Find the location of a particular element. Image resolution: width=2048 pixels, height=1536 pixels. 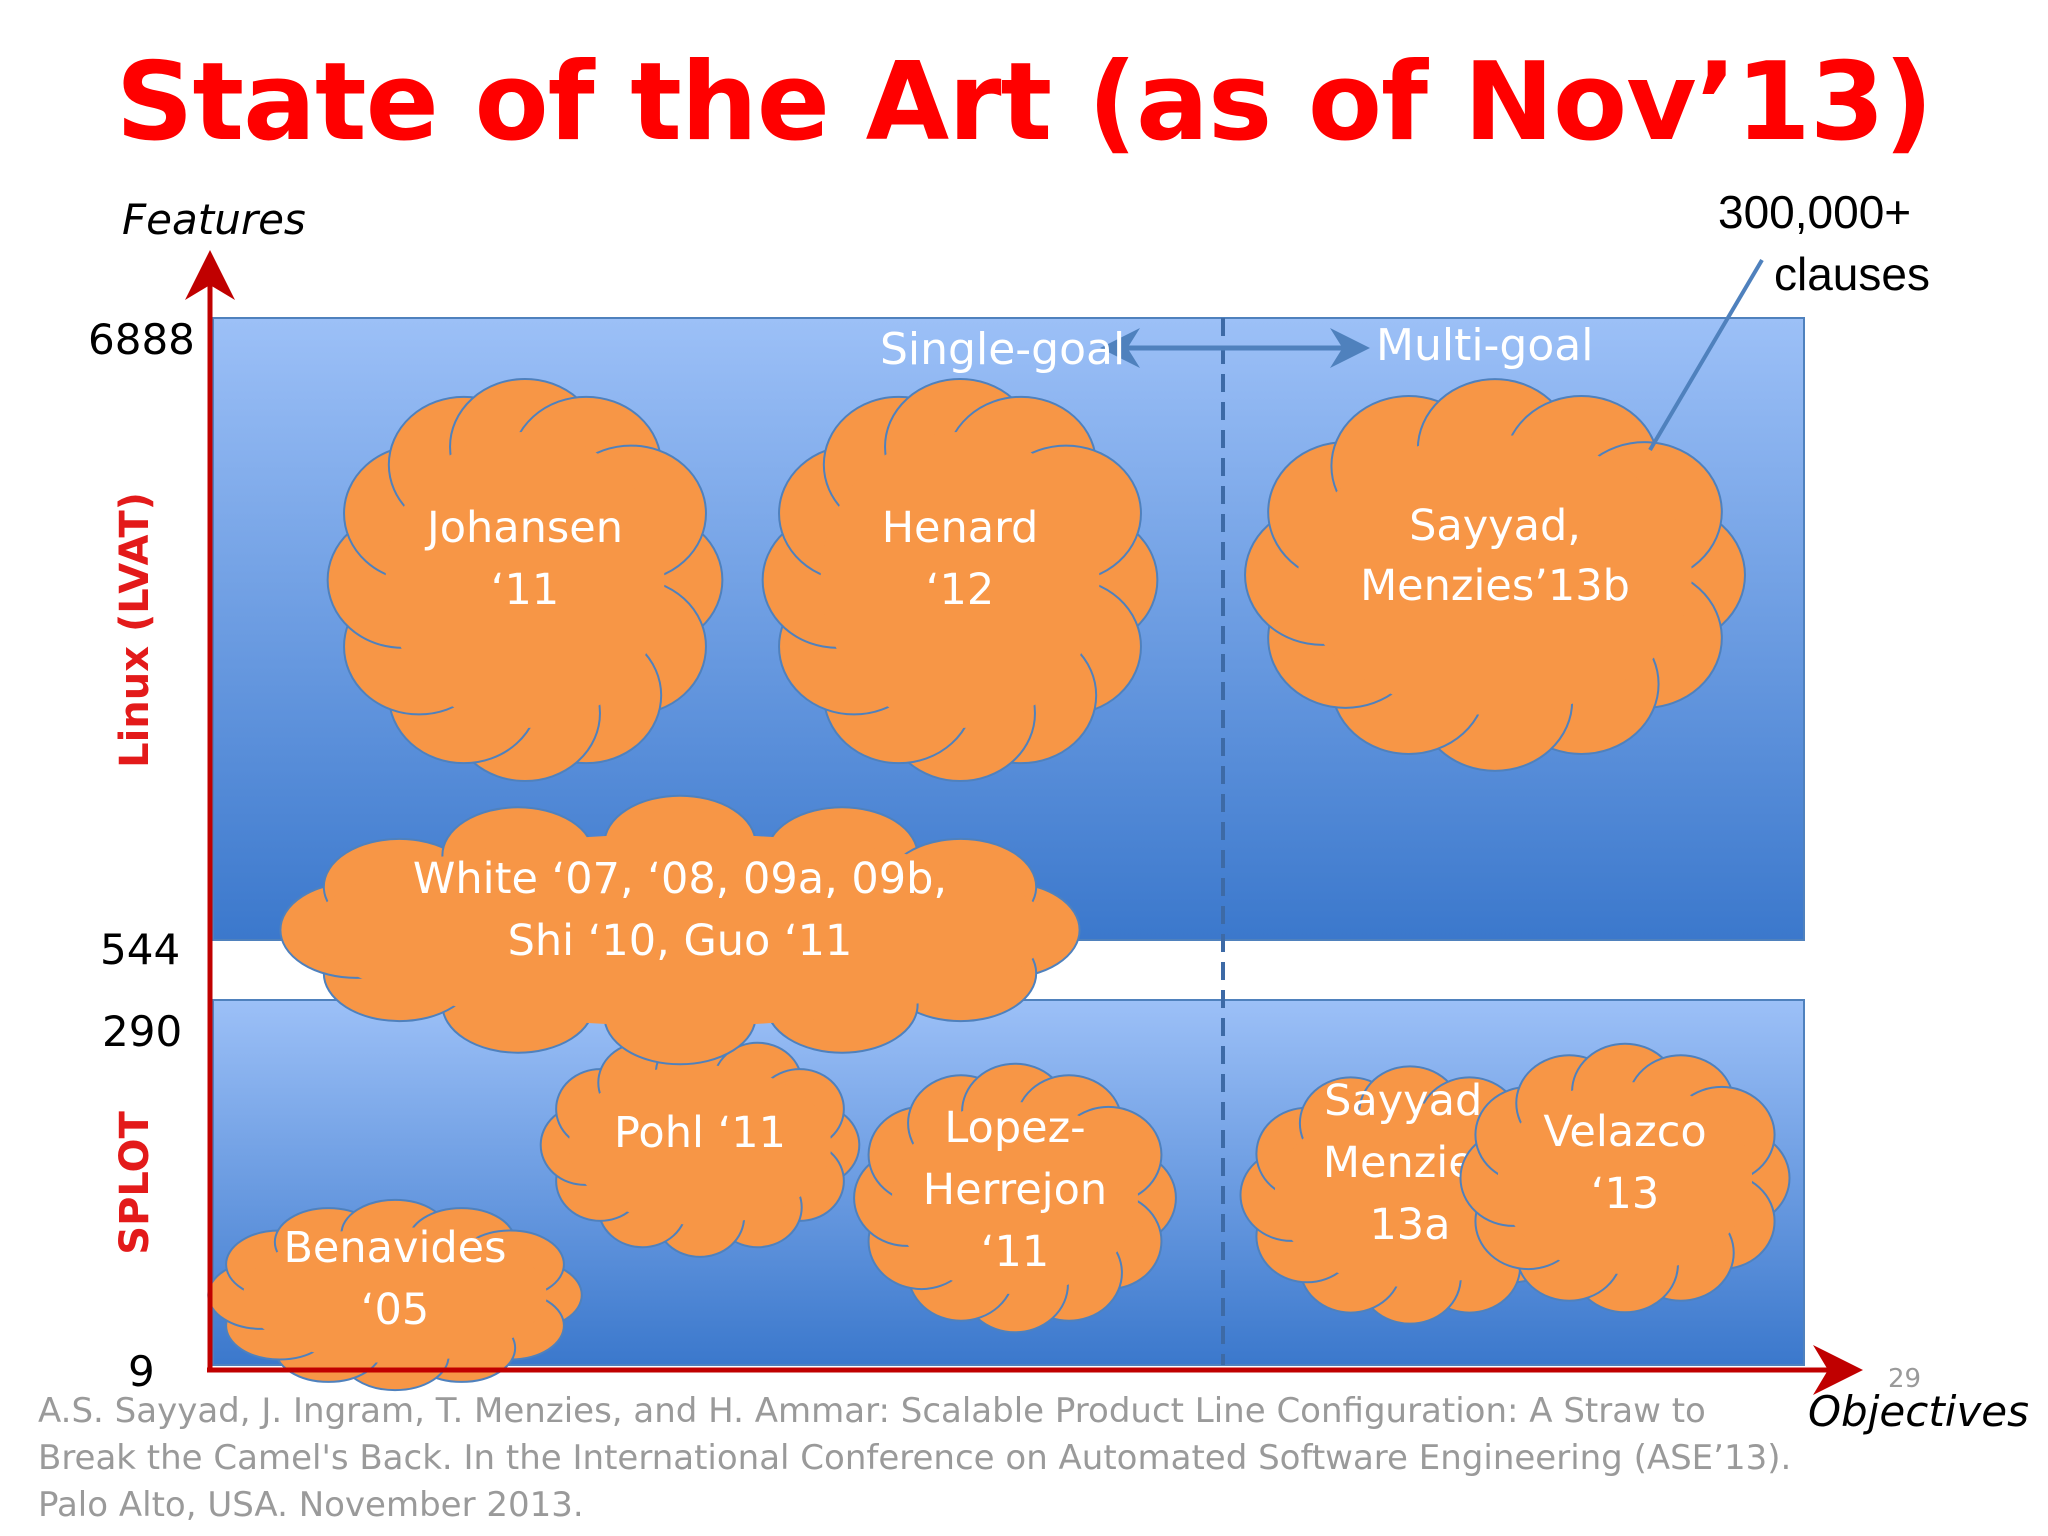

cloud-label-white: Shi ‘10, Guo ‘11 is located at coordinates (680, 941).